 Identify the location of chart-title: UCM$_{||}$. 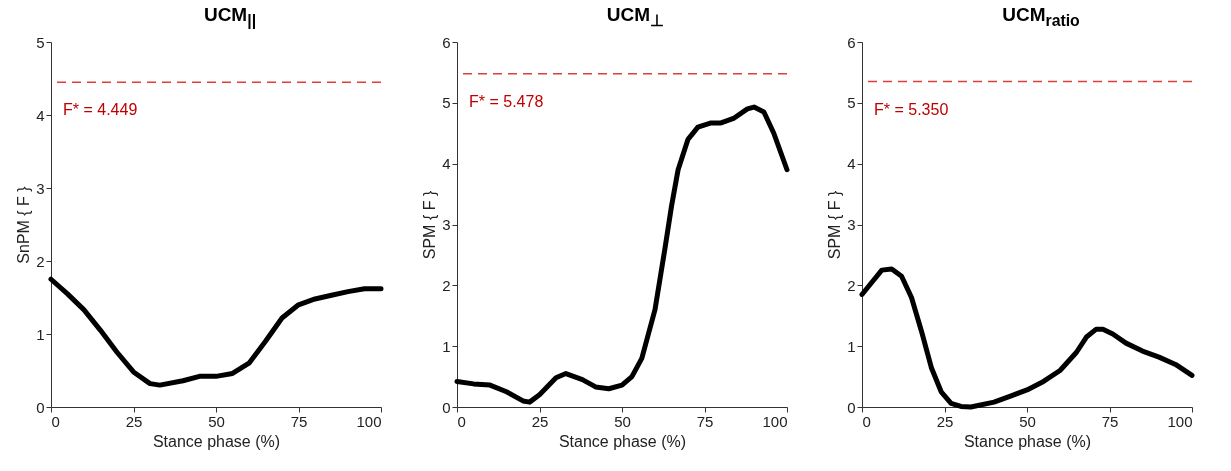
(230, 16).